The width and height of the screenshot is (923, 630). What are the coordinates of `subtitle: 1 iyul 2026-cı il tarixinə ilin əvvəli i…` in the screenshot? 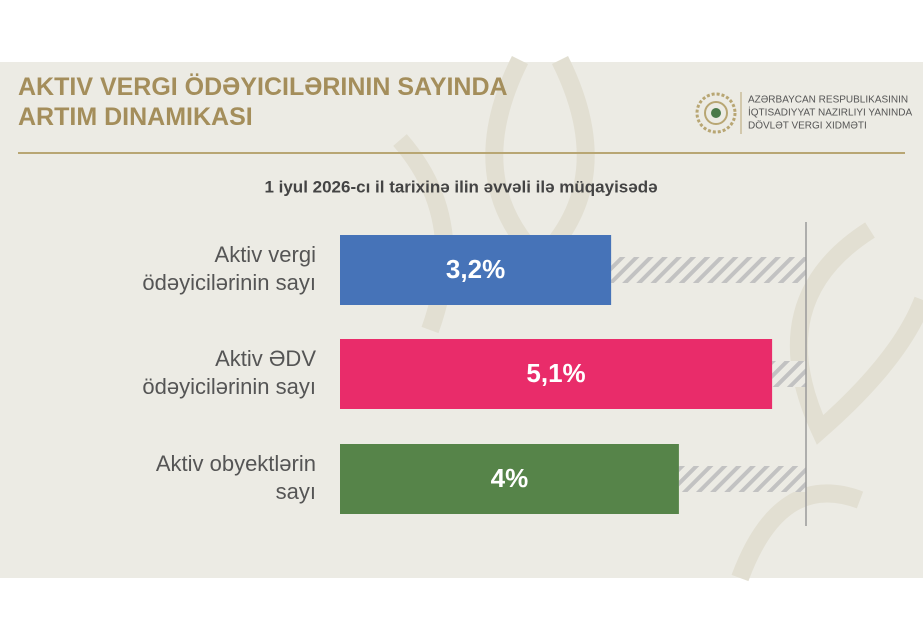 It's located at (460, 186).